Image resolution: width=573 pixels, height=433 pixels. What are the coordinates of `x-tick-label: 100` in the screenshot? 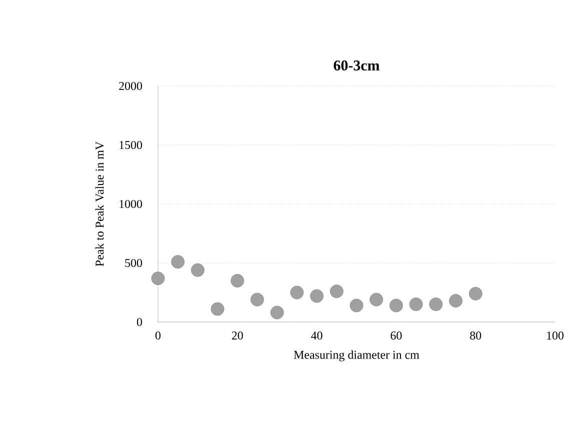 It's located at (555, 336).